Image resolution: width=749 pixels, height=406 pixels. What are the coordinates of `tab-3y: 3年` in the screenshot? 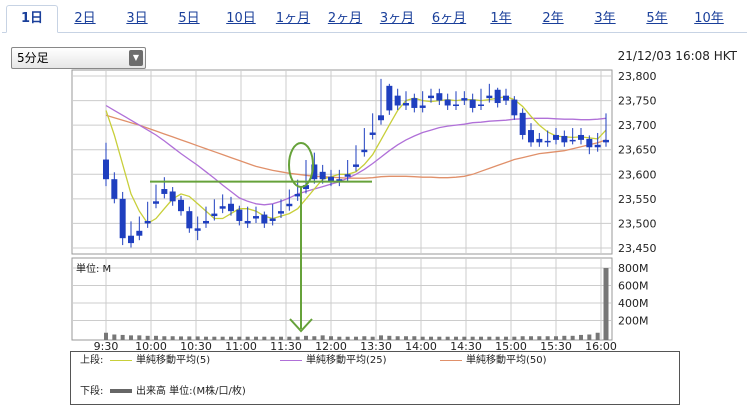 It's located at (605, 18).